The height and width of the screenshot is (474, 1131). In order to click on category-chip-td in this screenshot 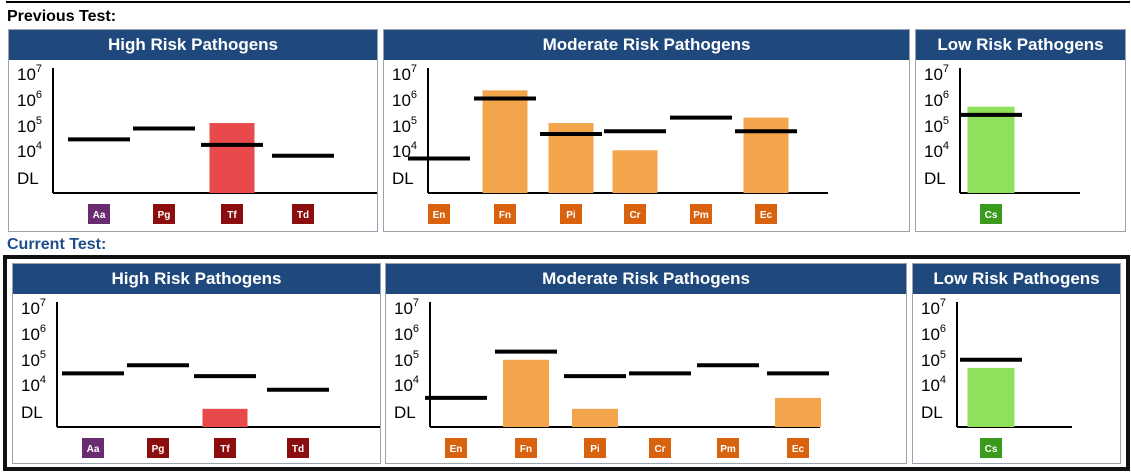, I will do `click(303, 214)`.